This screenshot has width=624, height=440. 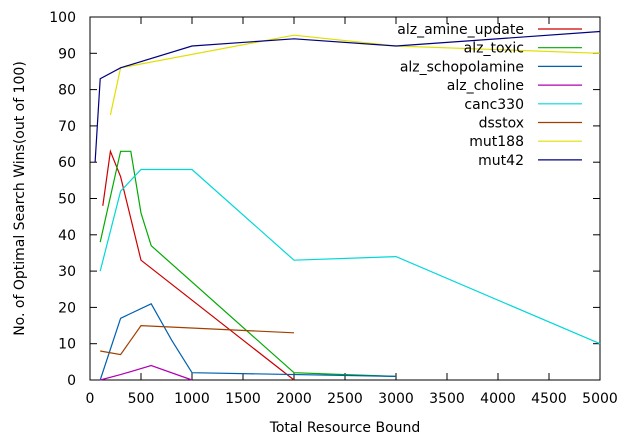 What do you see at coordinates (460, 30) in the screenshot?
I see `legend-label: alz_amine_update` at bounding box center [460, 30].